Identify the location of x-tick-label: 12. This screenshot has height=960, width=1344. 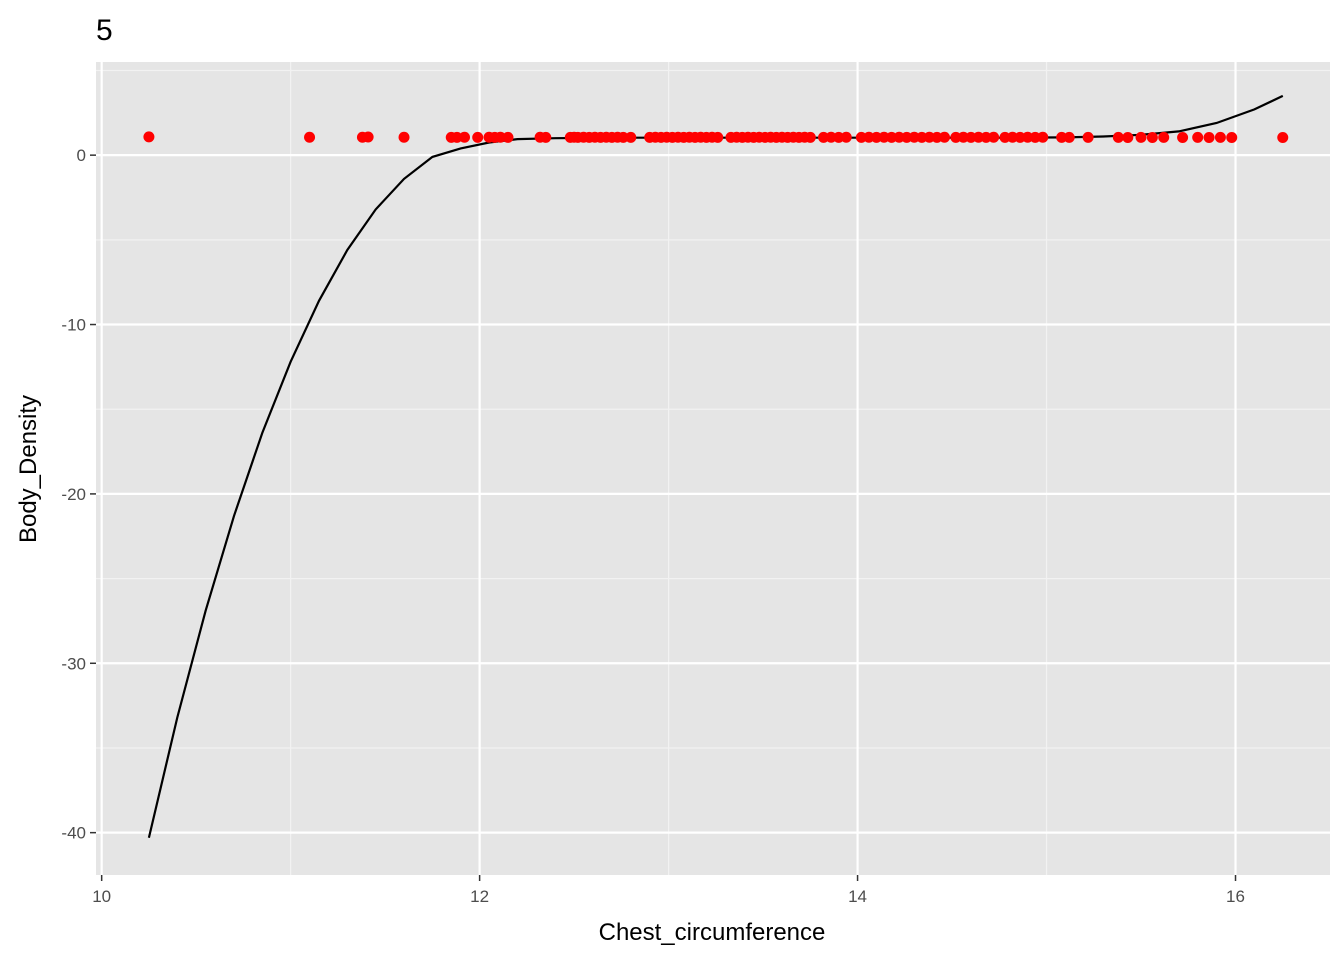
(479, 896).